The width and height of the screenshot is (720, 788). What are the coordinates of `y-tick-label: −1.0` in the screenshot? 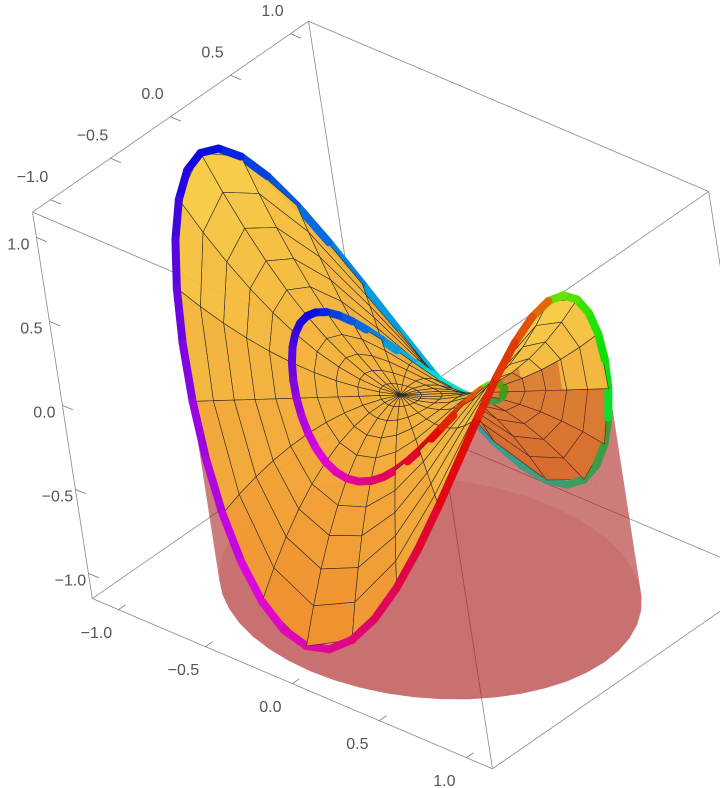 It's located at (33, 177).